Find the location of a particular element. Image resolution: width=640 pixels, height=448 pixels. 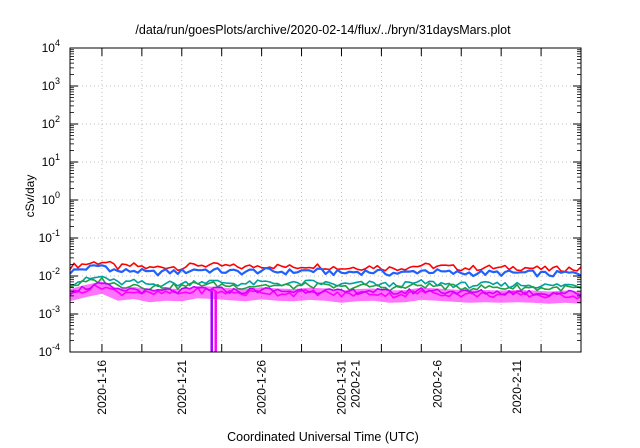

x-tick-label: 2020-2-6 is located at coordinates (437, 384).